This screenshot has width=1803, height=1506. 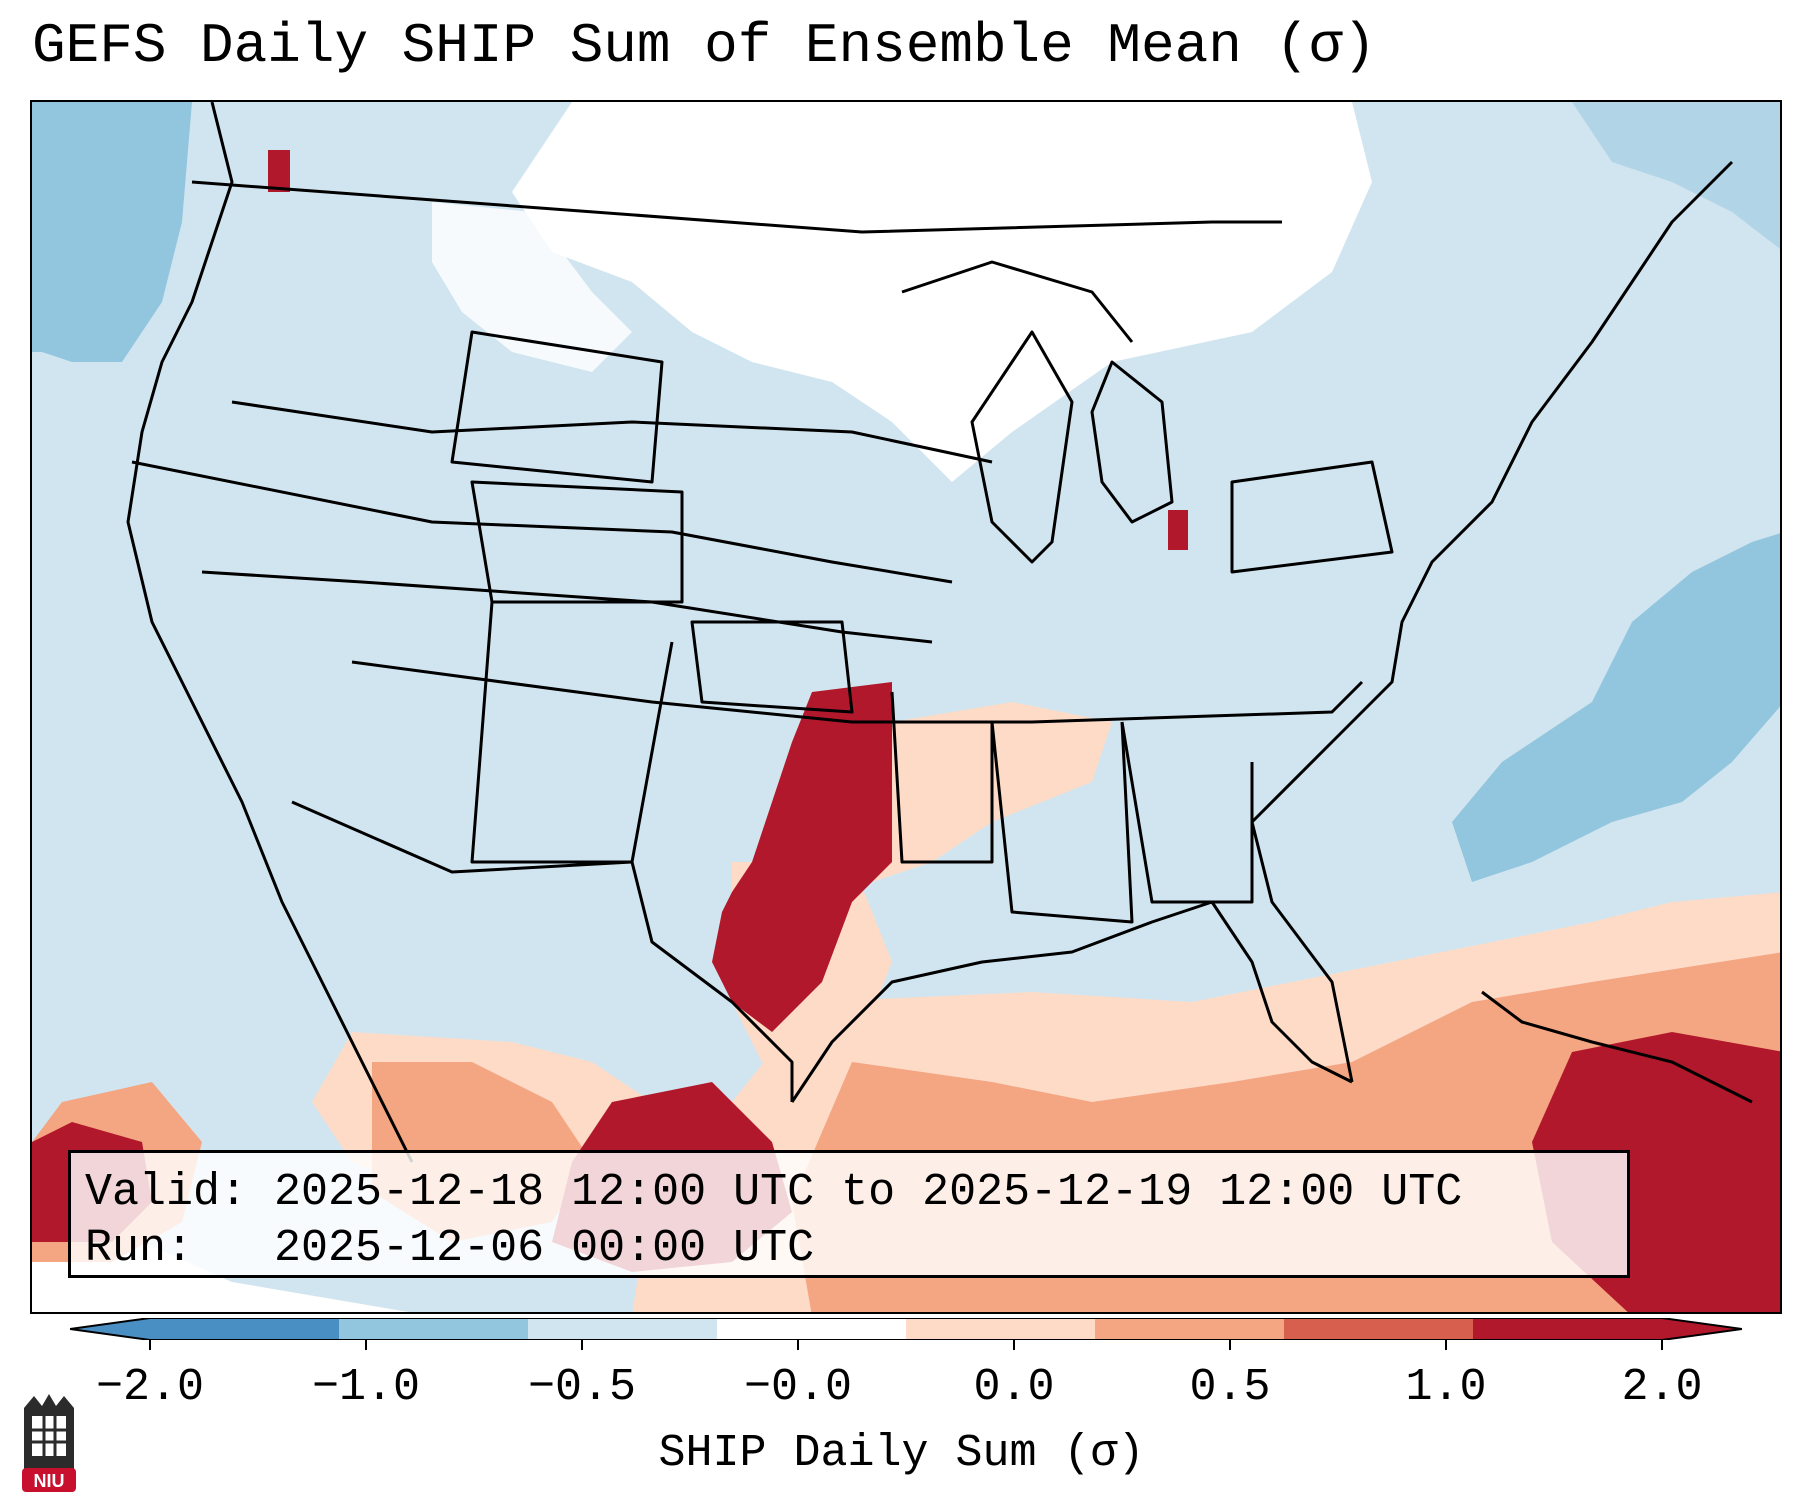 What do you see at coordinates (112, 232) in the screenshot?
I see `pacific-negative-region` at bounding box center [112, 232].